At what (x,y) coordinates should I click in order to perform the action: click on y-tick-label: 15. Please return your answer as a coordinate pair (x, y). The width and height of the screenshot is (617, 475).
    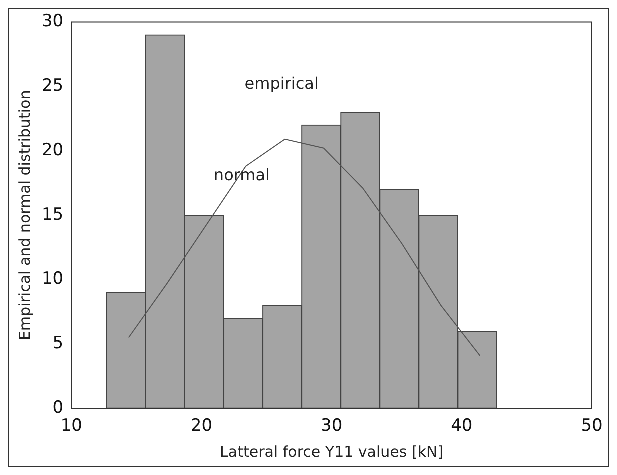
    Looking at the image, I should click on (53, 214).